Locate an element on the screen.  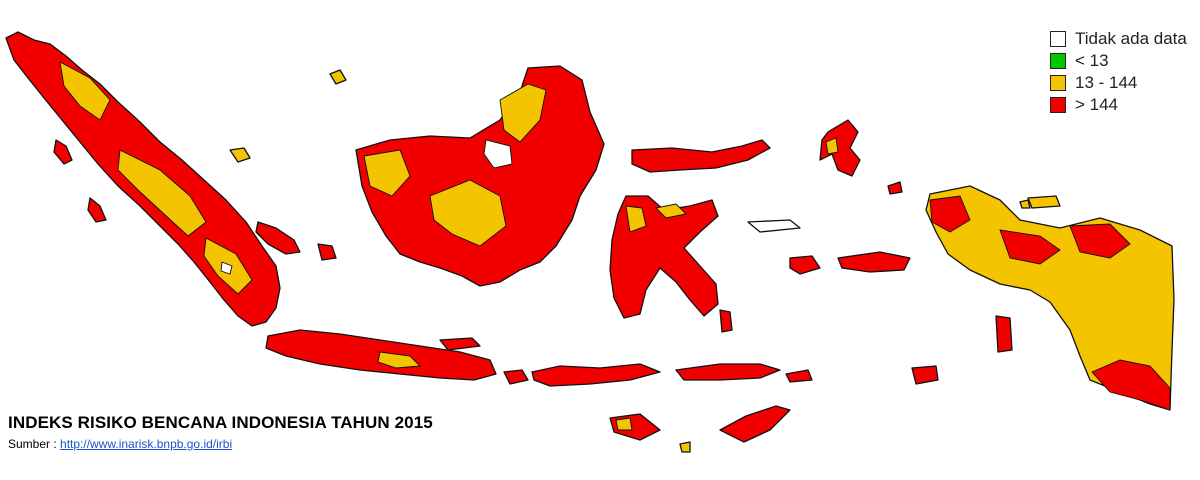
legend-item: < 13 is located at coordinates (1125, 61).